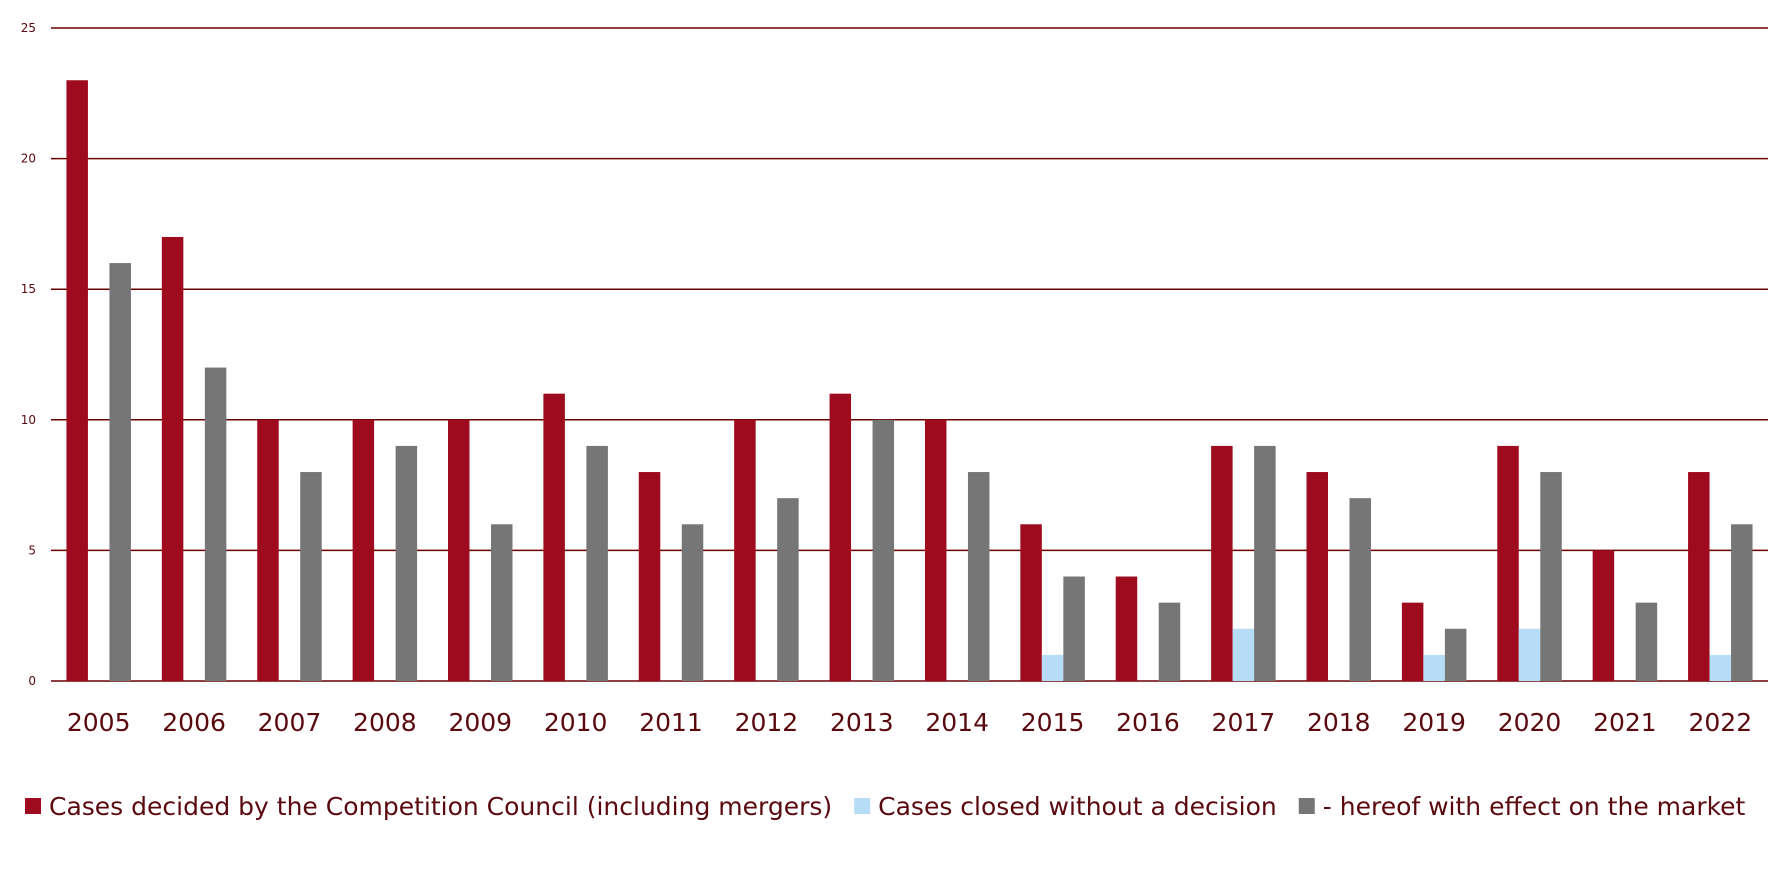 The height and width of the screenshot is (871, 1773). I want to click on x-tick-label: 2019, so click(1434, 722).